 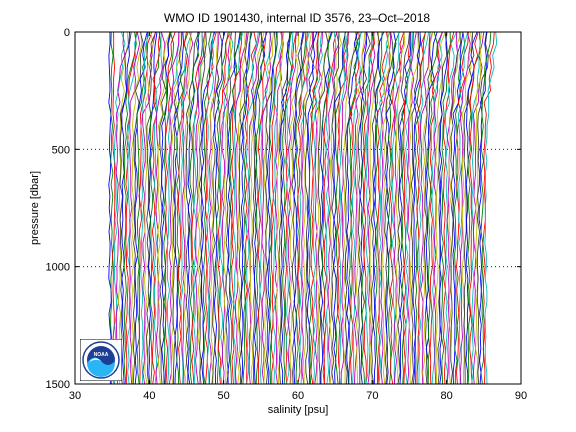 What do you see at coordinates (35, 208) in the screenshot?
I see `y-axis-label: pressure [dbar]` at bounding box center [35, 208].